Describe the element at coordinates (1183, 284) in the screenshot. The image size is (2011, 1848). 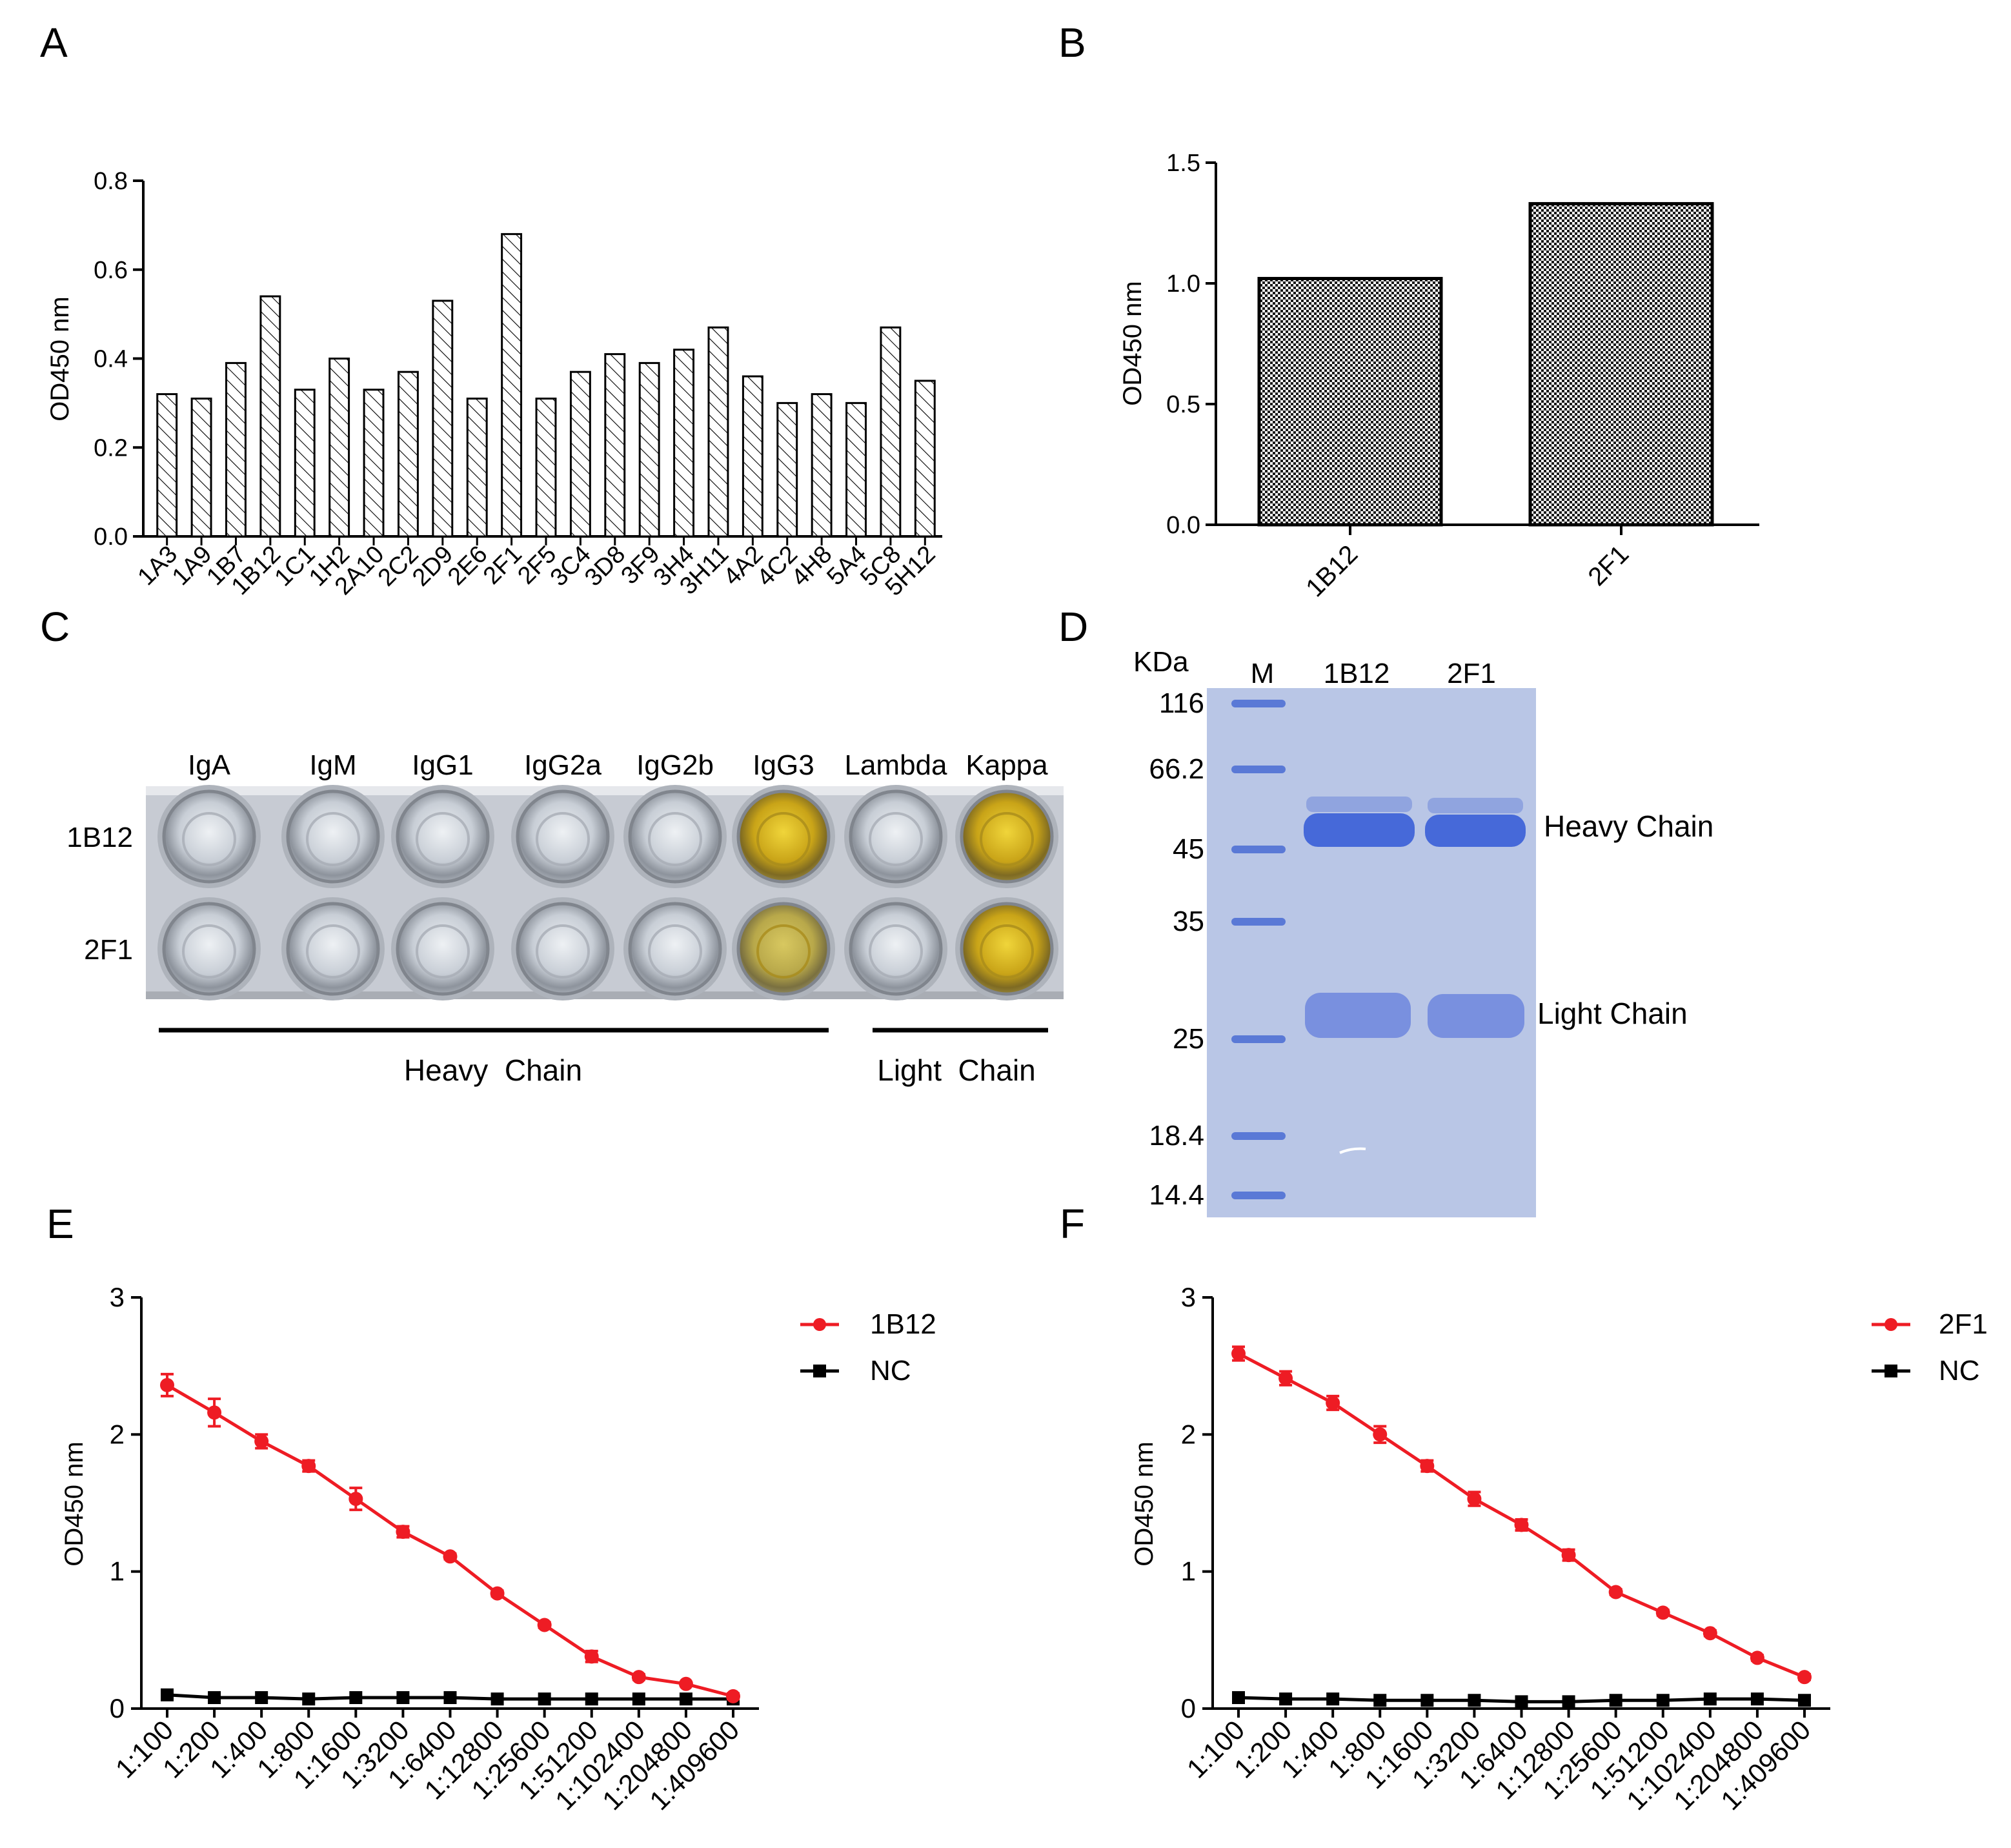
I see `panel-b-ytick-label: 1.0` at that location.